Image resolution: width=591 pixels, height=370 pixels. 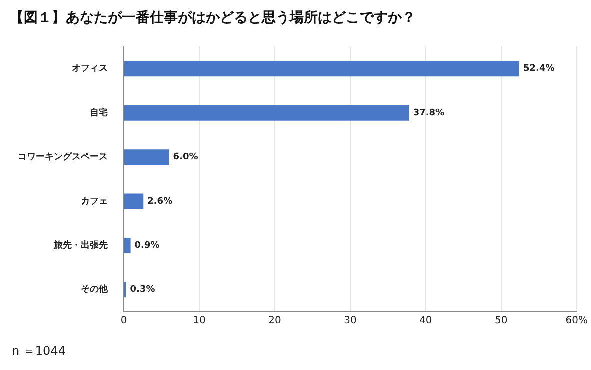 I want to click on x-tick-label: 40, so click(x=426, y=321).